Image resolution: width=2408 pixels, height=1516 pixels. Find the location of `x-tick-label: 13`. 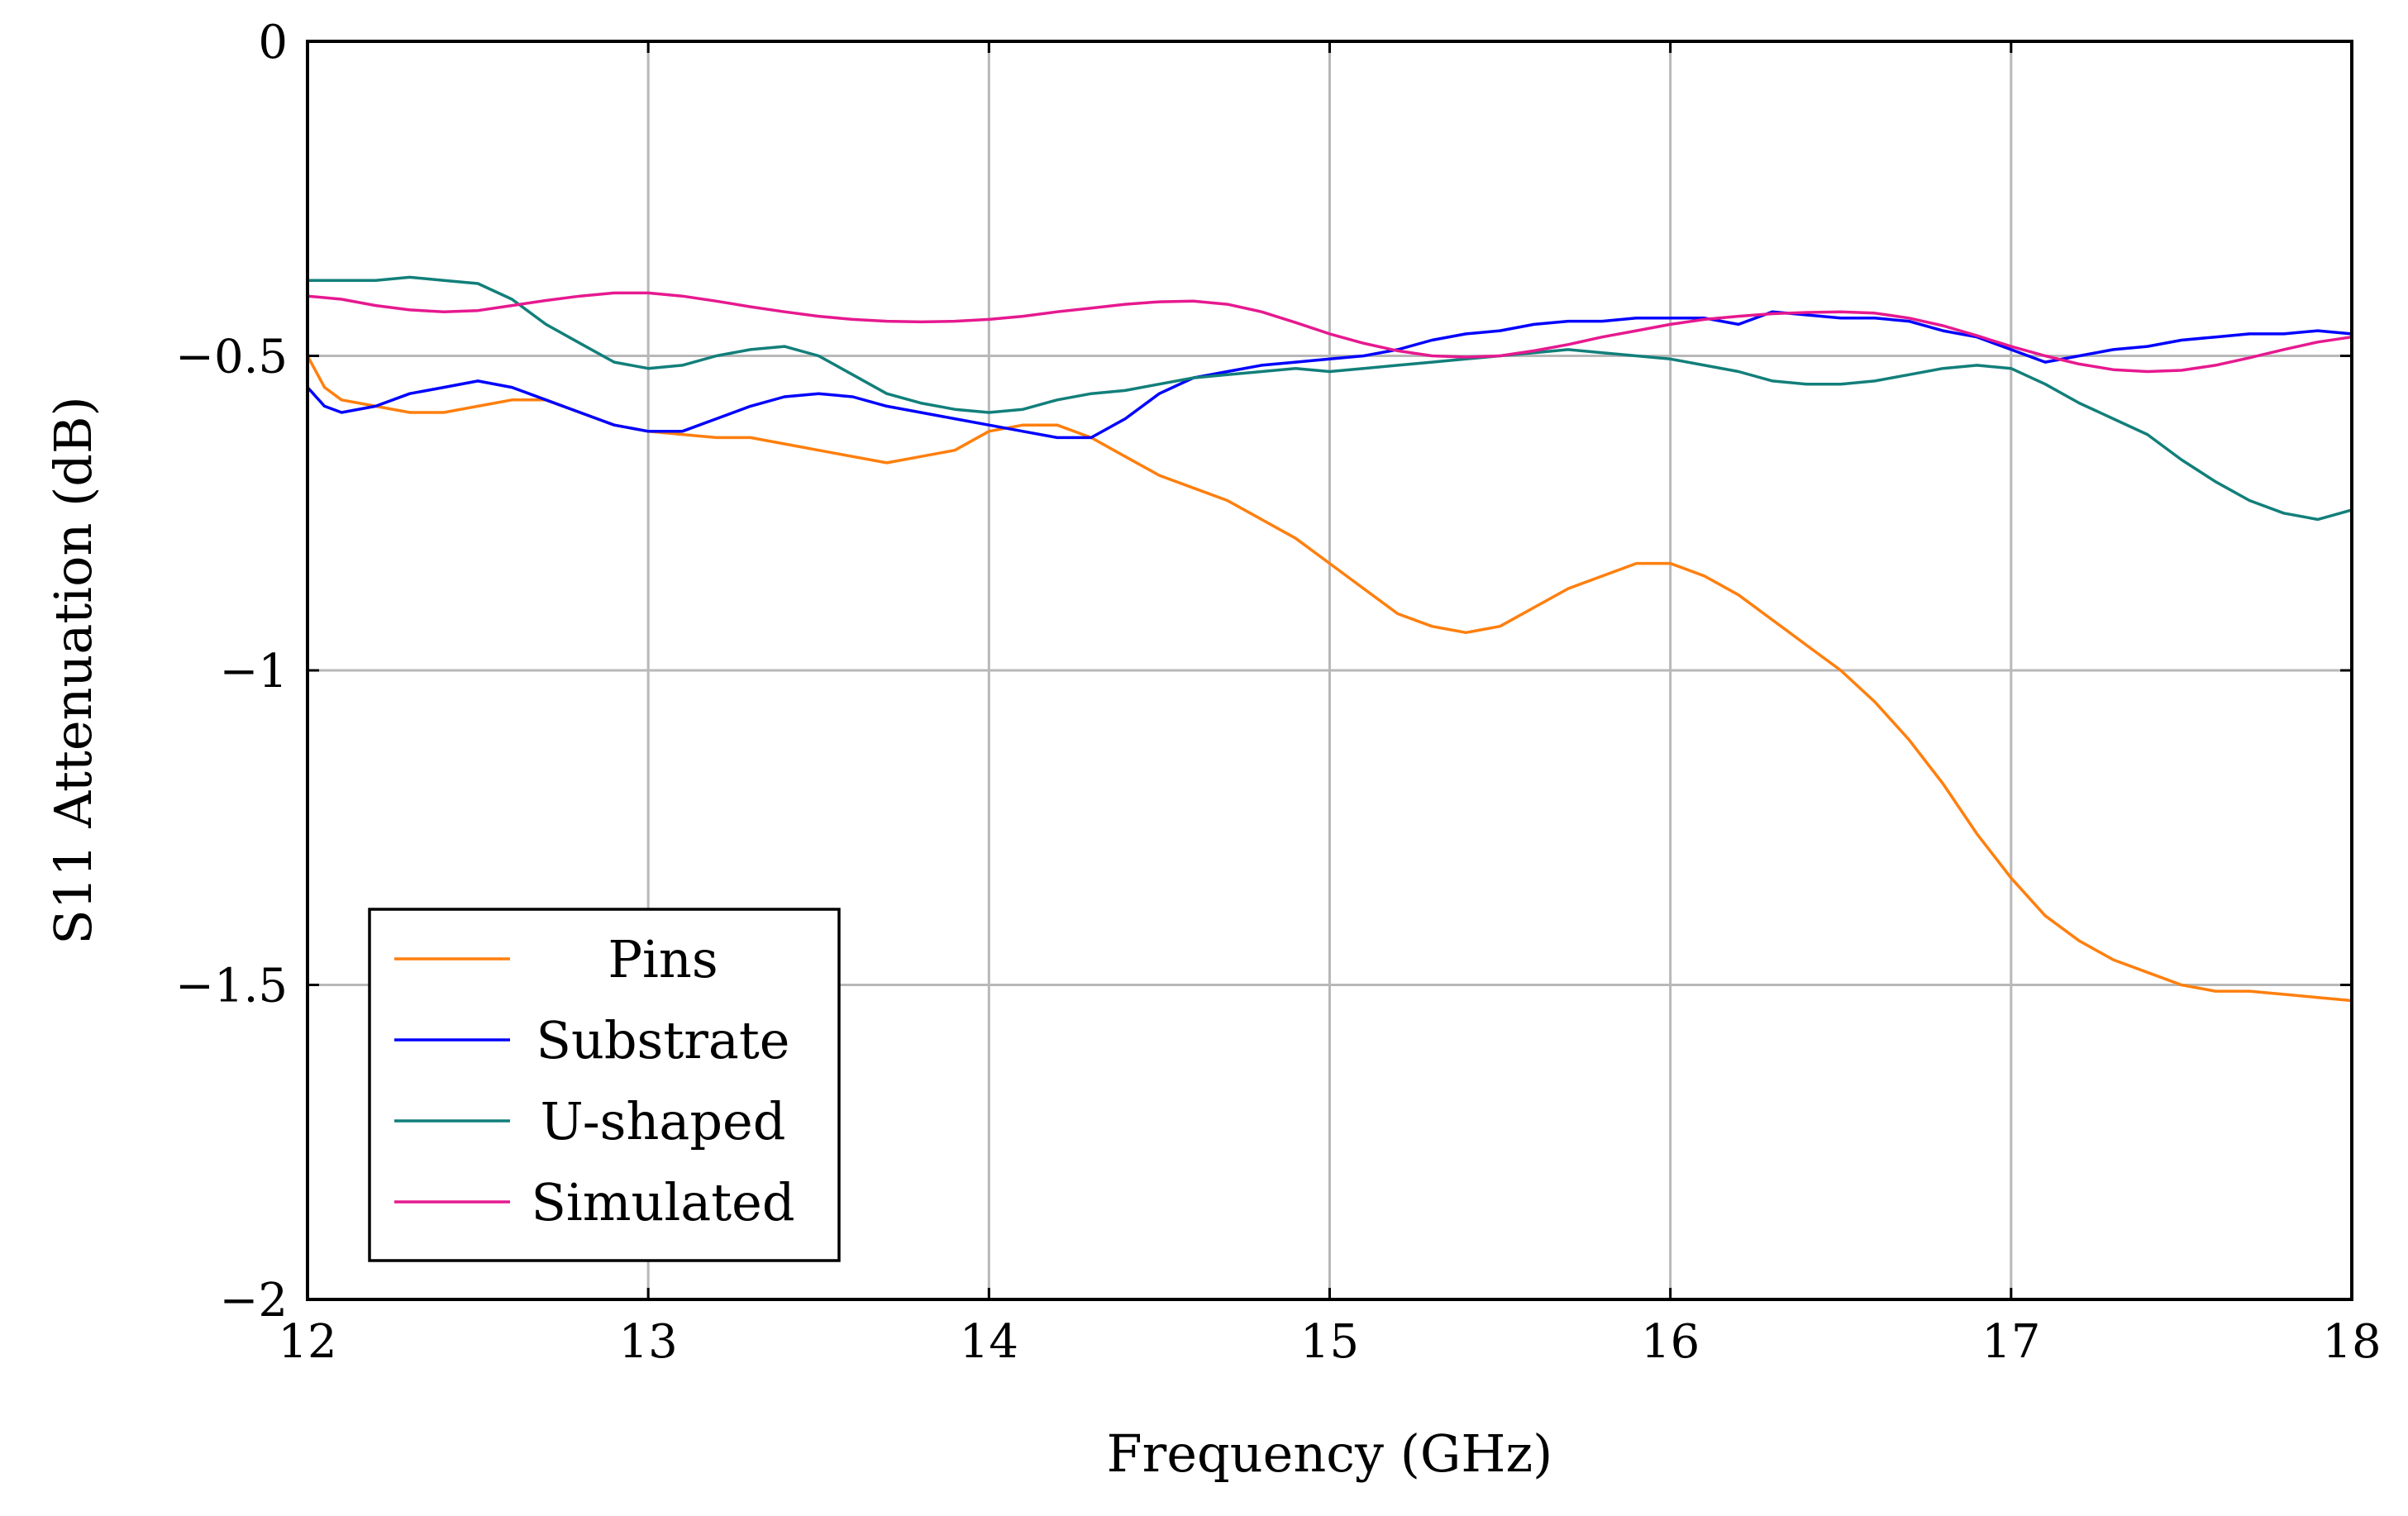

x-tick-label: 13 is located at coordinates (648, 1342).